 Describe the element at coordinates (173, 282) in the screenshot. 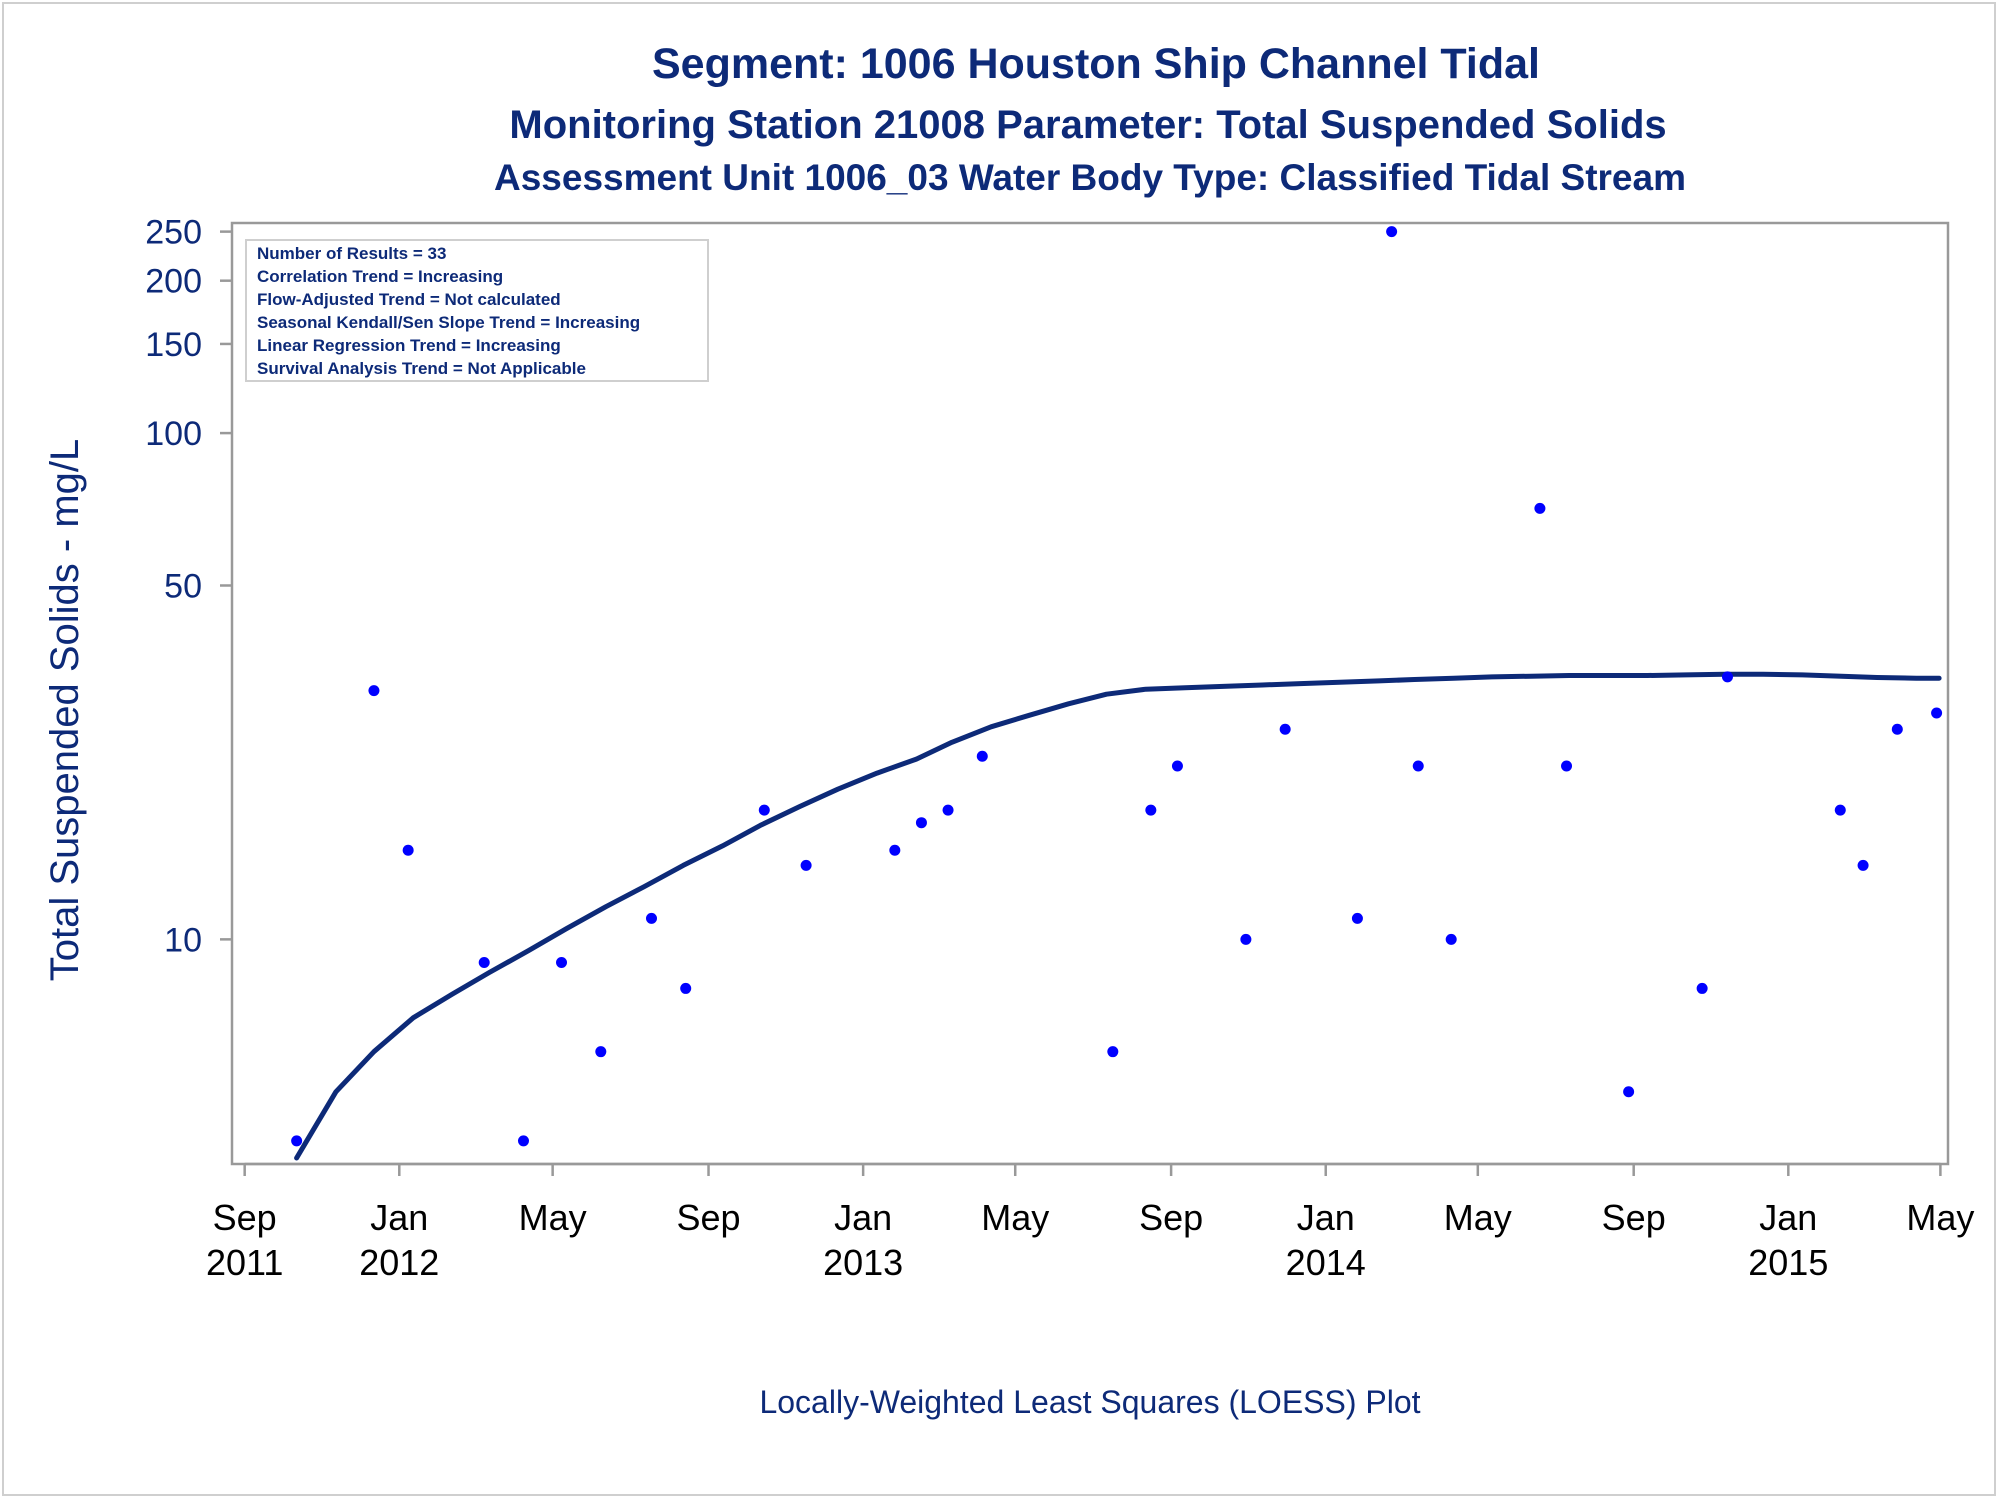

I see `y-tick-label: 200` at that location.